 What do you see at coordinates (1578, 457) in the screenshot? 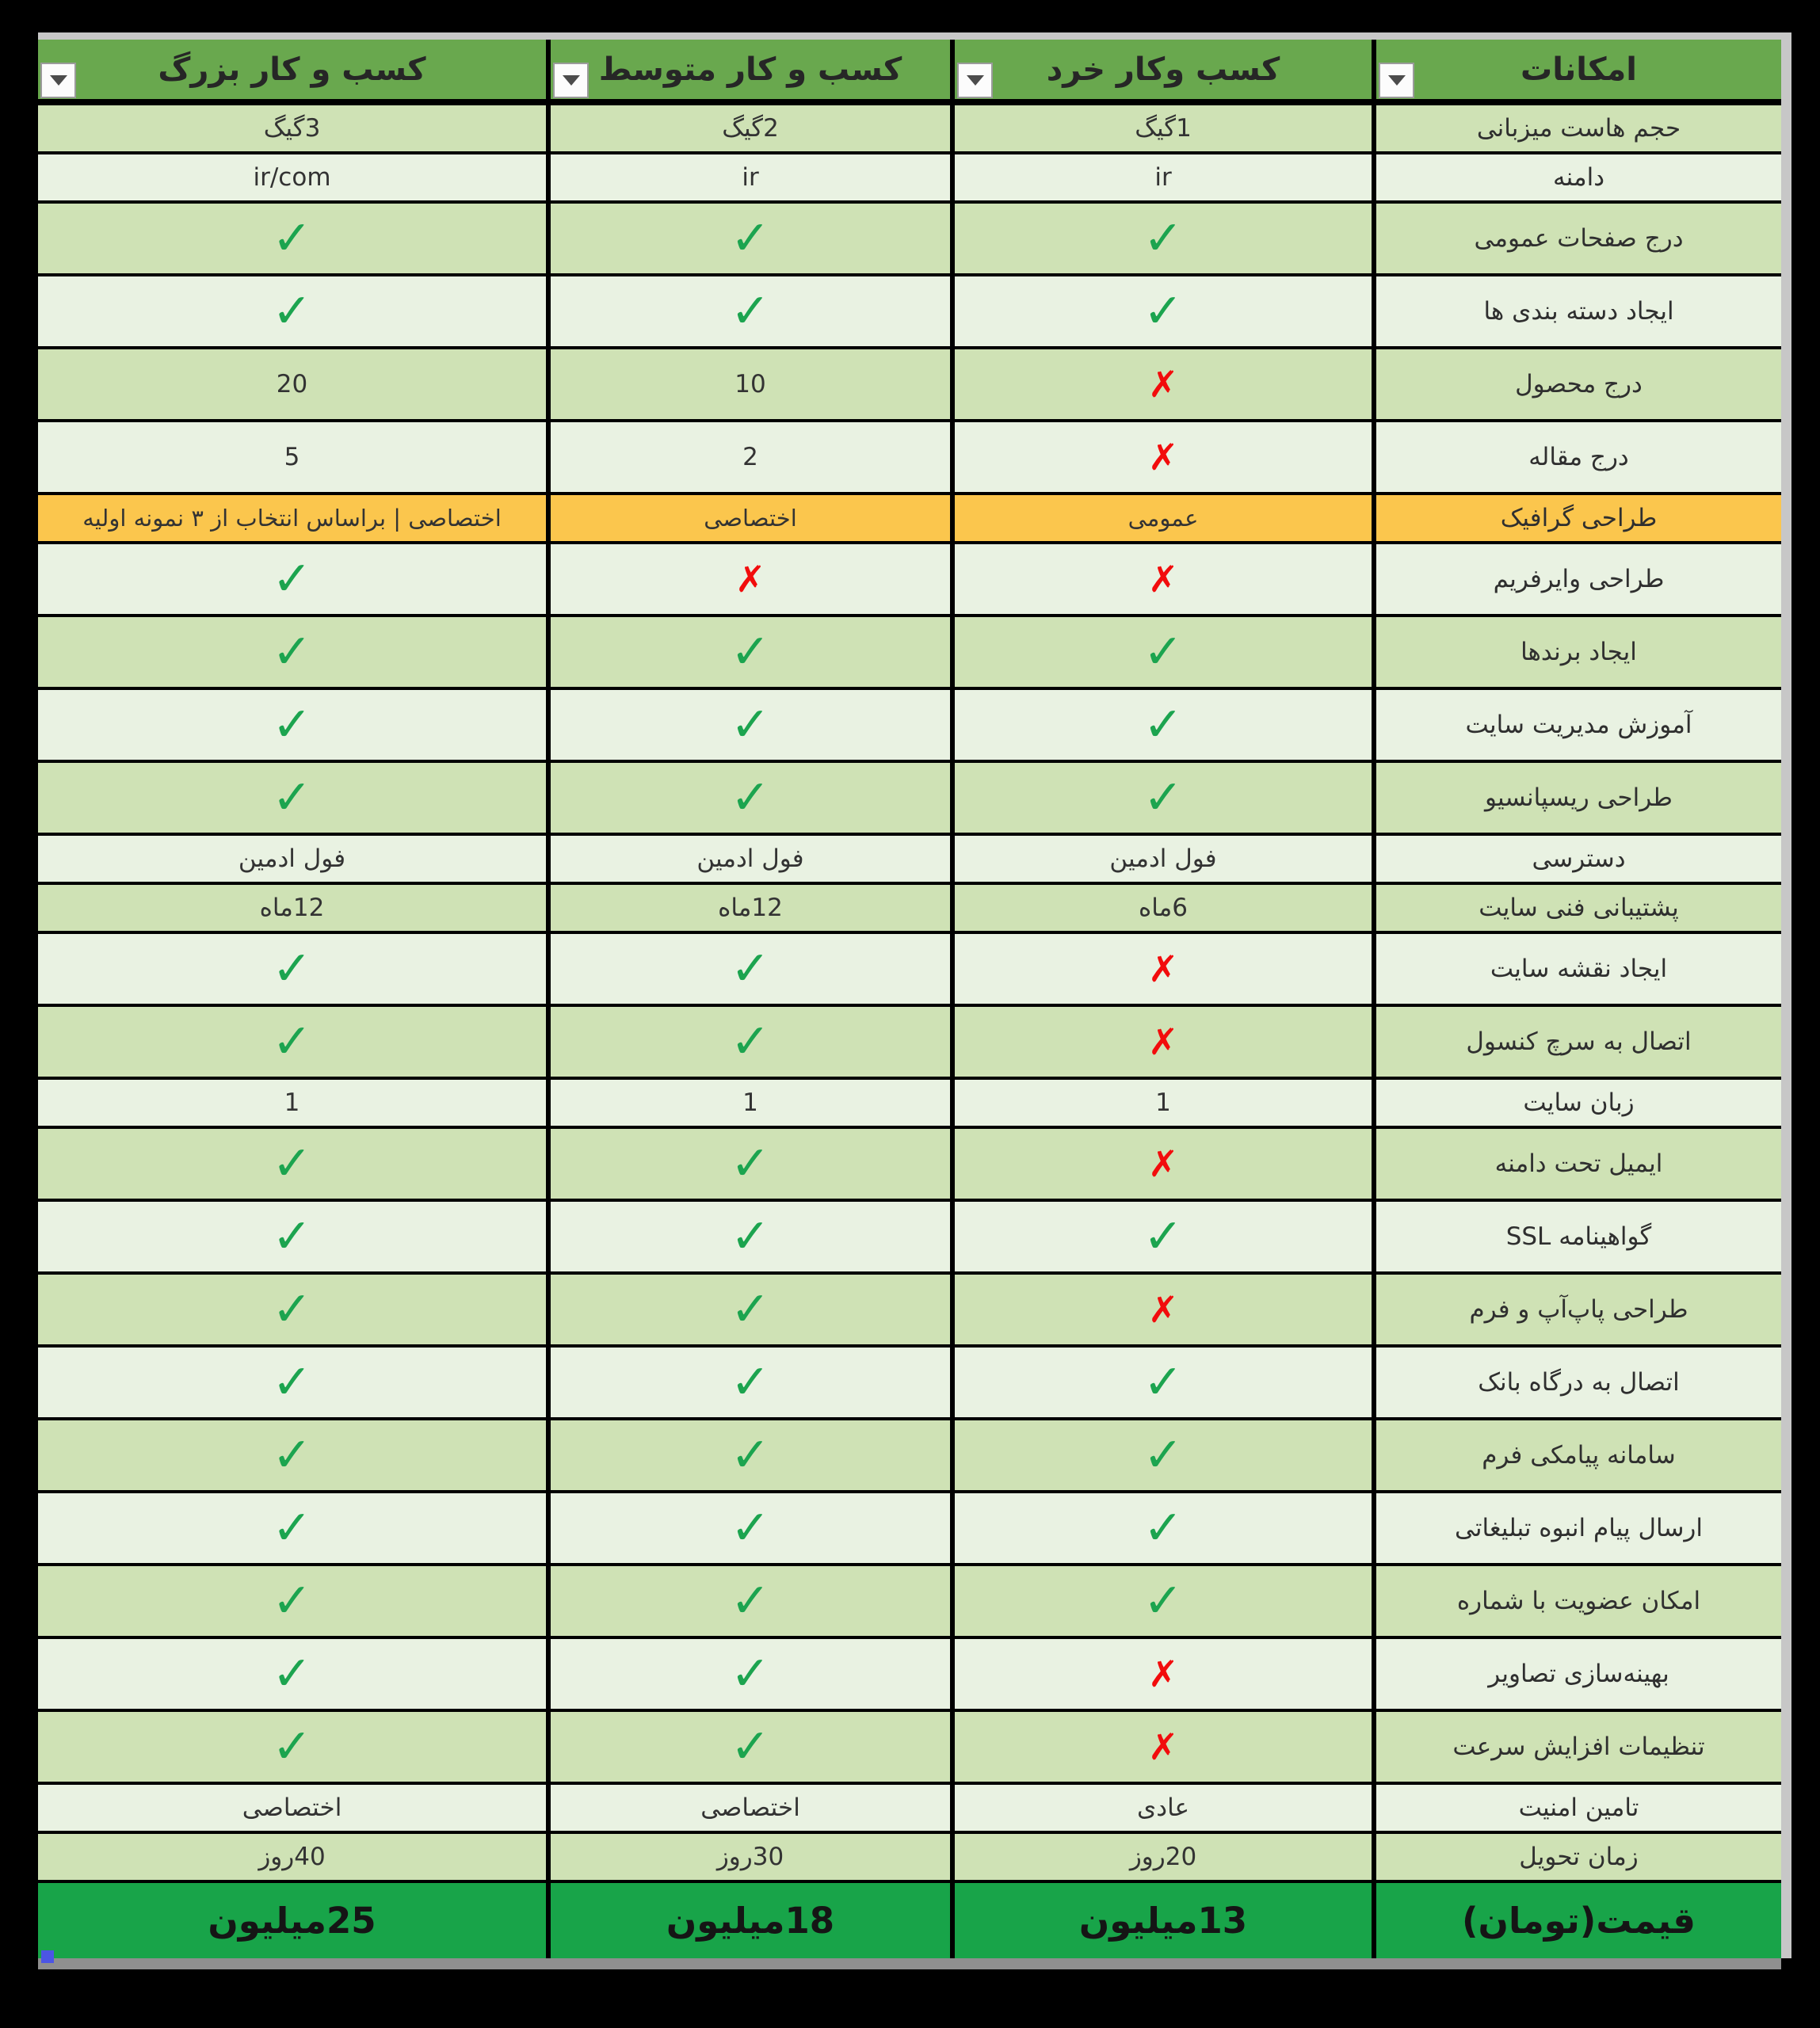
I see `feature-cell: درج مقاله` at bounding box center [1578, 457].